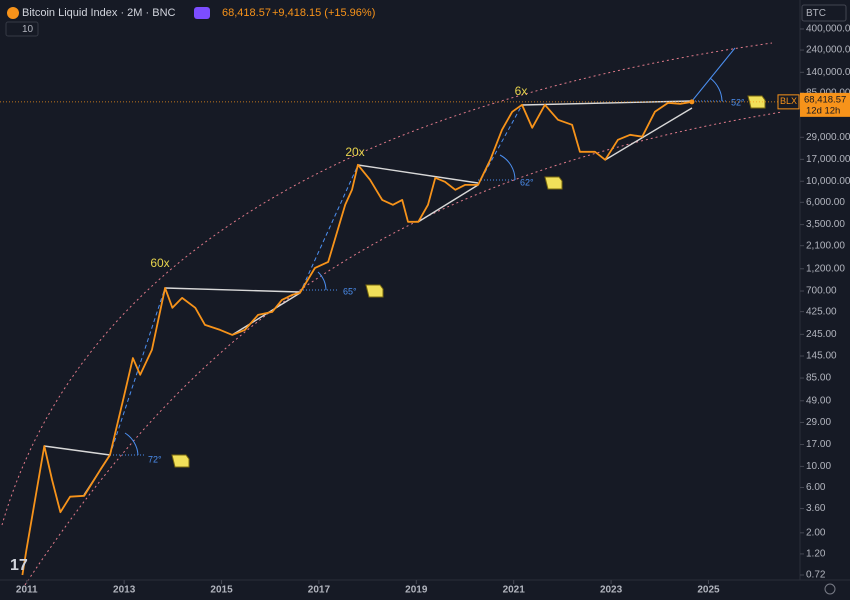 The image size is (850, 600). Describe the element at coordinates (825, 224) in the screenshot. I see `y-tick-label: 3,500.00` at that location.